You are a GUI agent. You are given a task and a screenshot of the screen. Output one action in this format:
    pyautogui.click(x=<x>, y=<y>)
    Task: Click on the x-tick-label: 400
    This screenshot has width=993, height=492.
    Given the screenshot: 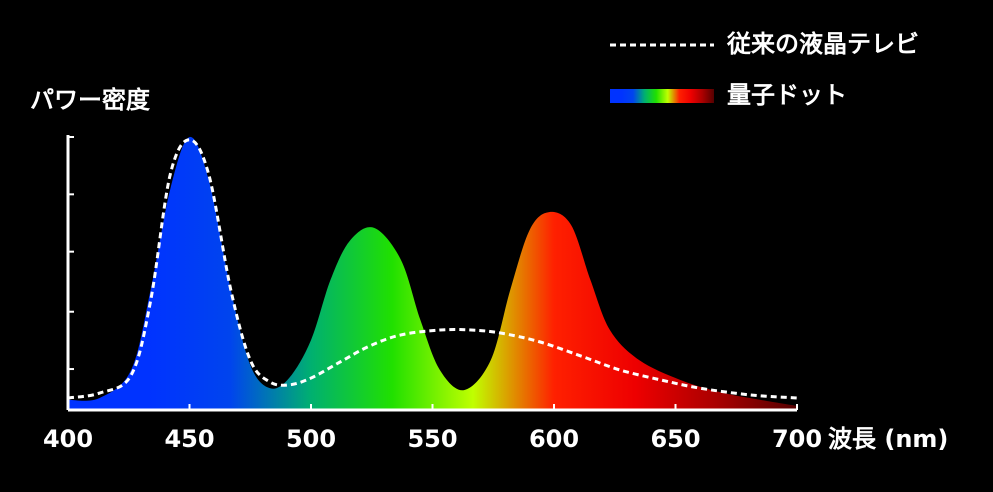 What is the action you would take?
    pyautogui.click(x=68, y=439)
    